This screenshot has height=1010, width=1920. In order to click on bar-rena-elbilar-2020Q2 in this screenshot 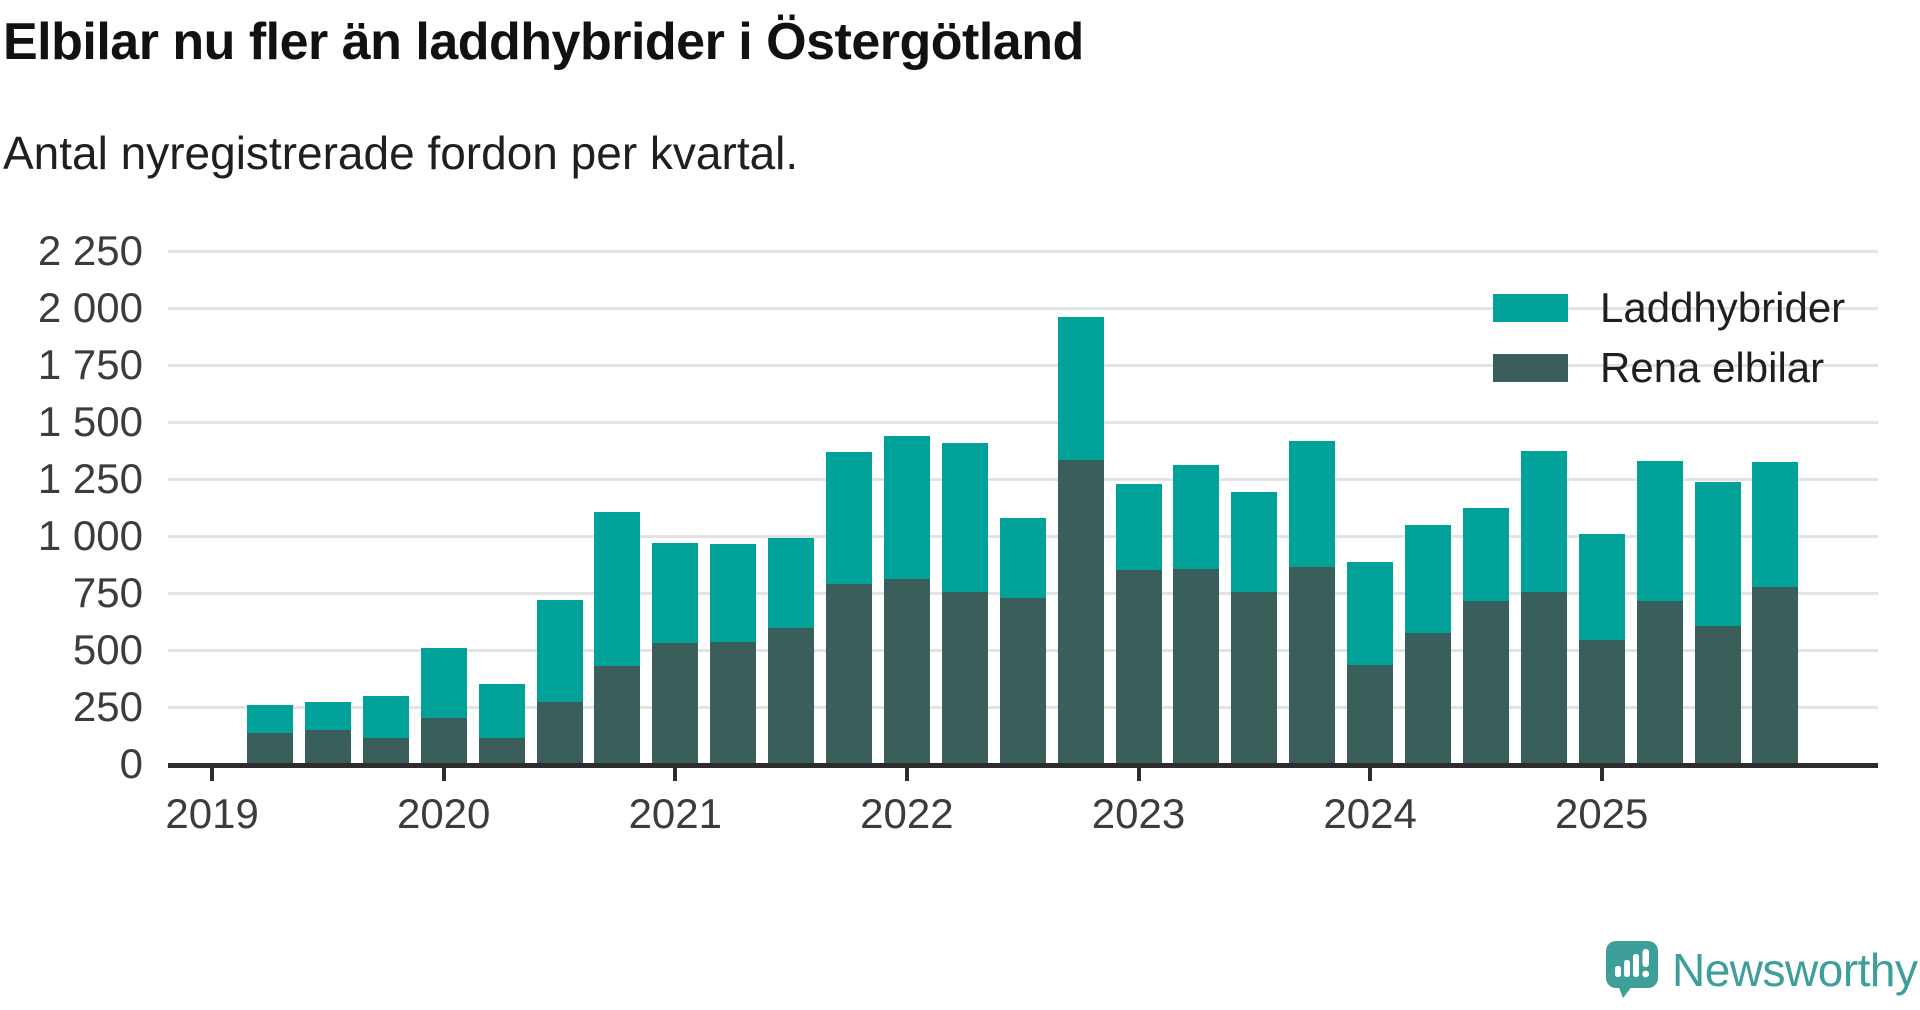, I will do `click(559, 733)`.